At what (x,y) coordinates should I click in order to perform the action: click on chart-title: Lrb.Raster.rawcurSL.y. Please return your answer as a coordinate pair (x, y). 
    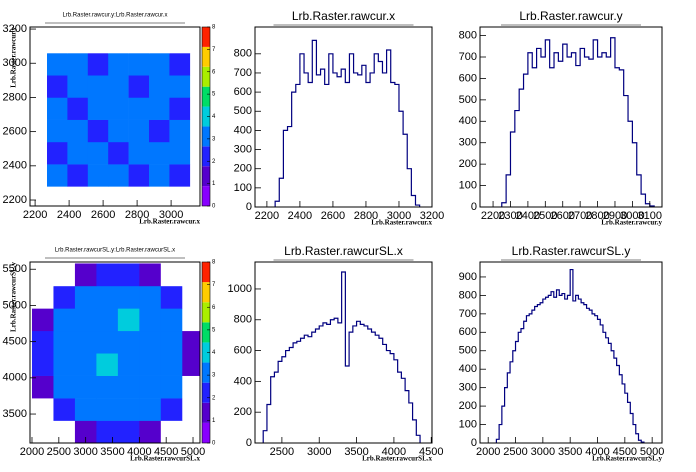
    Looking at the image, I should click on (571, 251).